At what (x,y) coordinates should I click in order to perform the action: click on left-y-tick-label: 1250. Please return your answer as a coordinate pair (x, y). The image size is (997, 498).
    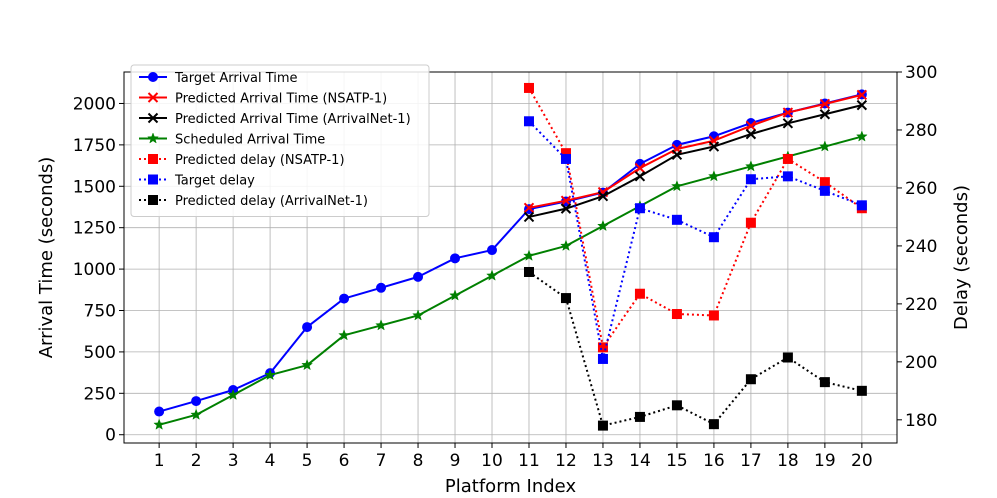
    Looking at the image, I should click on (94, 229).